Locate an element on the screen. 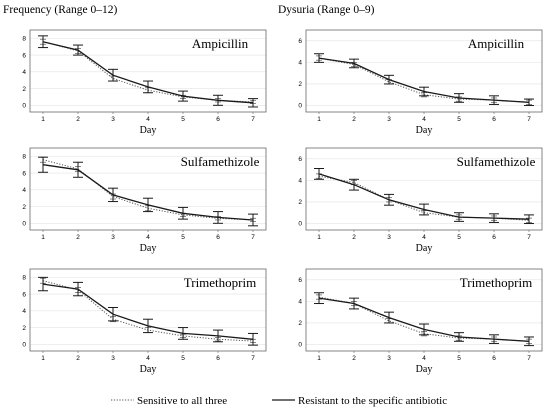  panel-sulfamethizole-frequency: 0 2 4 6 8 1 2 3 4 5 6 7 Sulfamethizole Day is located at coordinates (144, 200).